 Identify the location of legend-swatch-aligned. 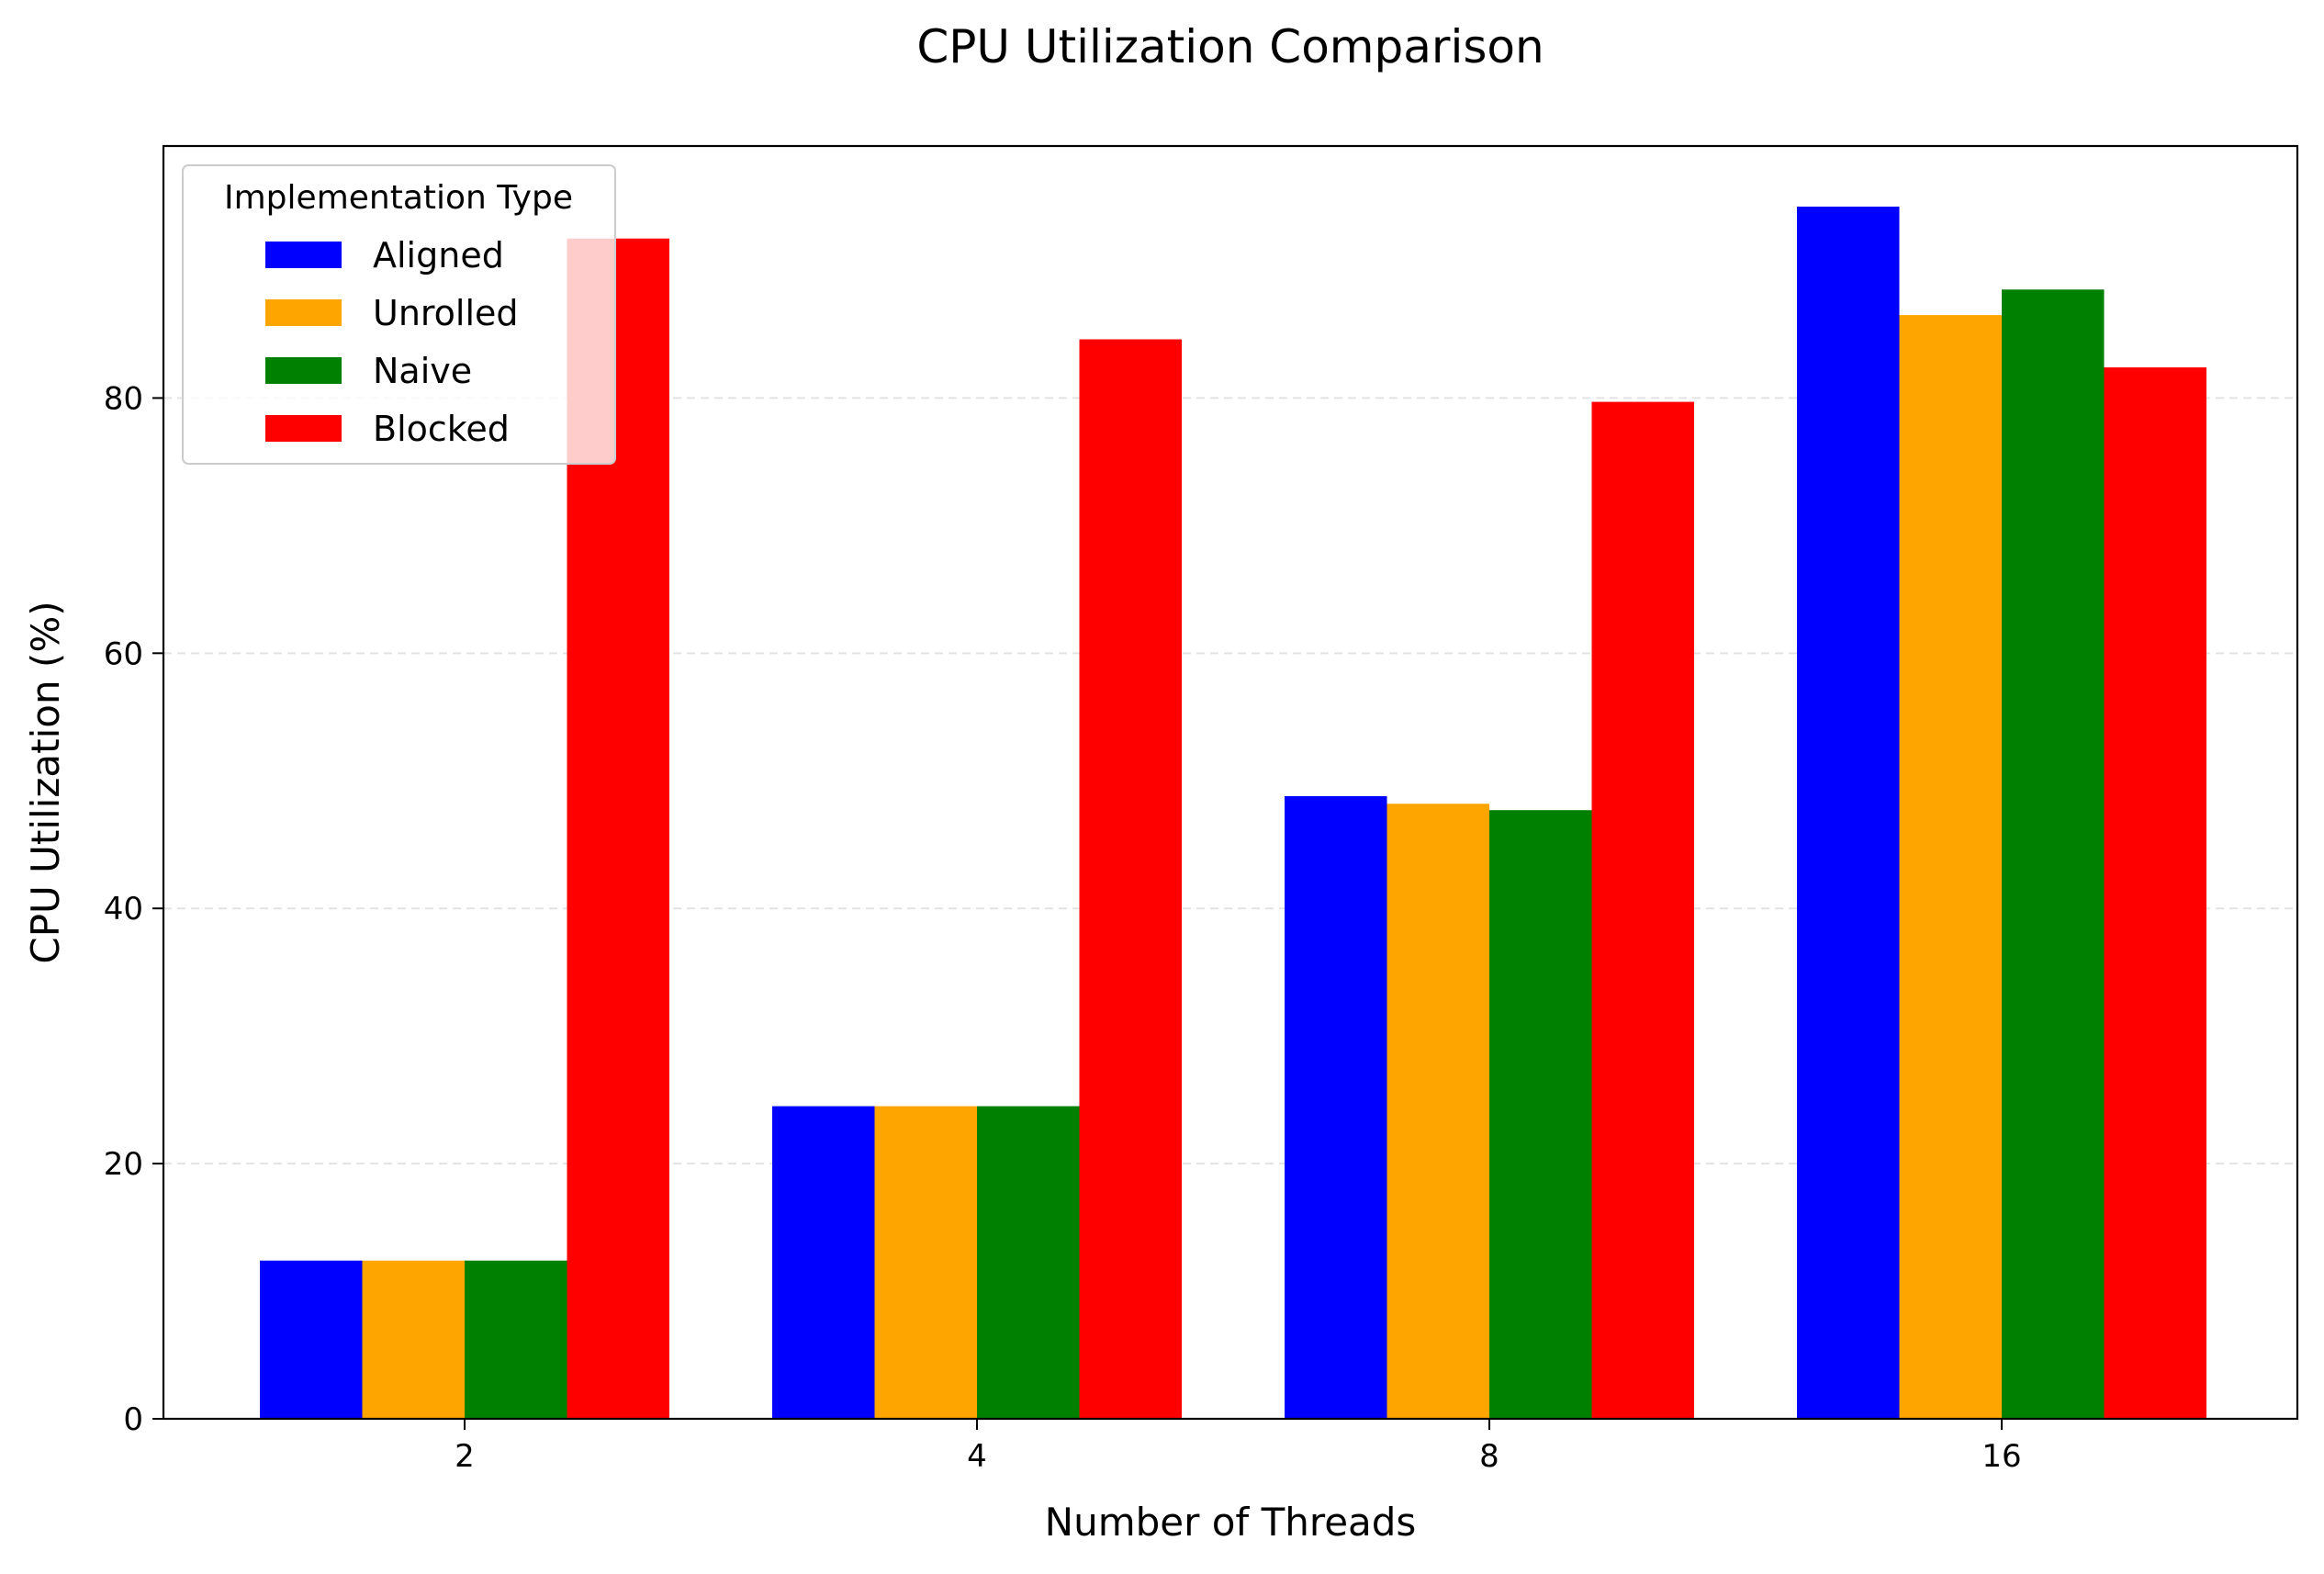
(304, 255).